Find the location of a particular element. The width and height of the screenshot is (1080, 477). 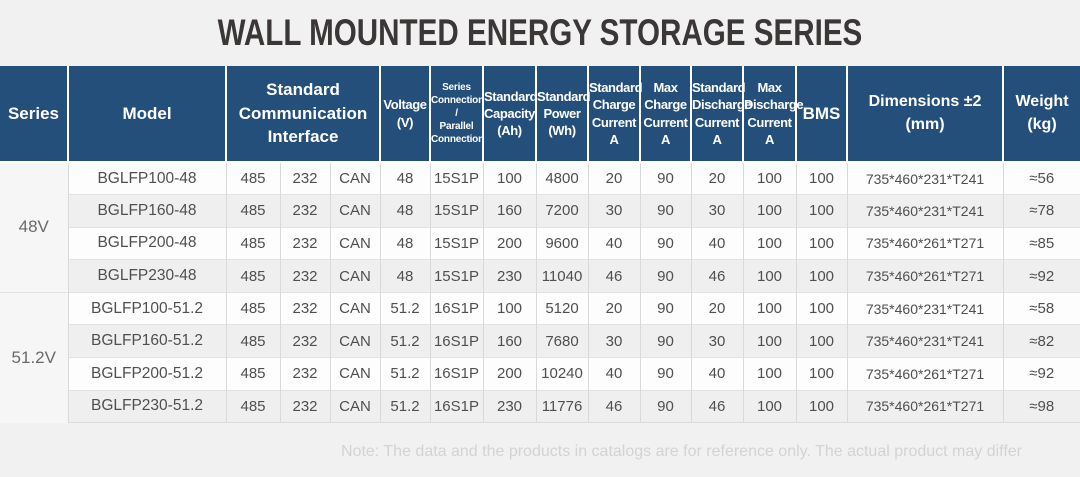

cell-model: BGLFP160-48 is located at coordinates (147, 211).